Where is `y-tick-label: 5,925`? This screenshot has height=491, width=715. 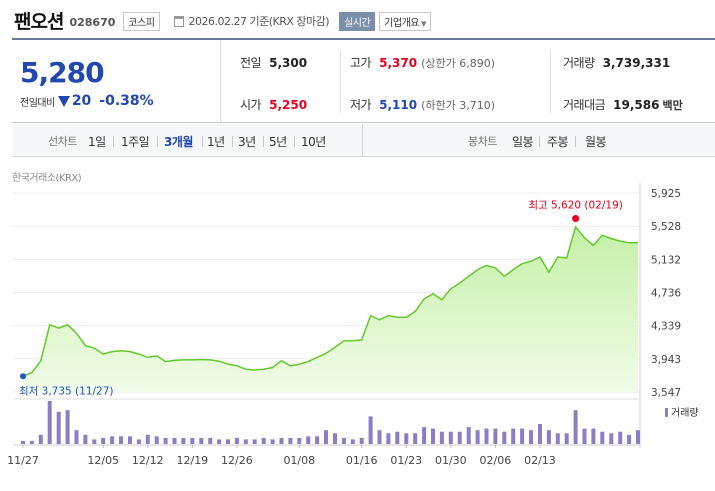
y-tick-label: 5,925 is located at coordinates (666, 194).